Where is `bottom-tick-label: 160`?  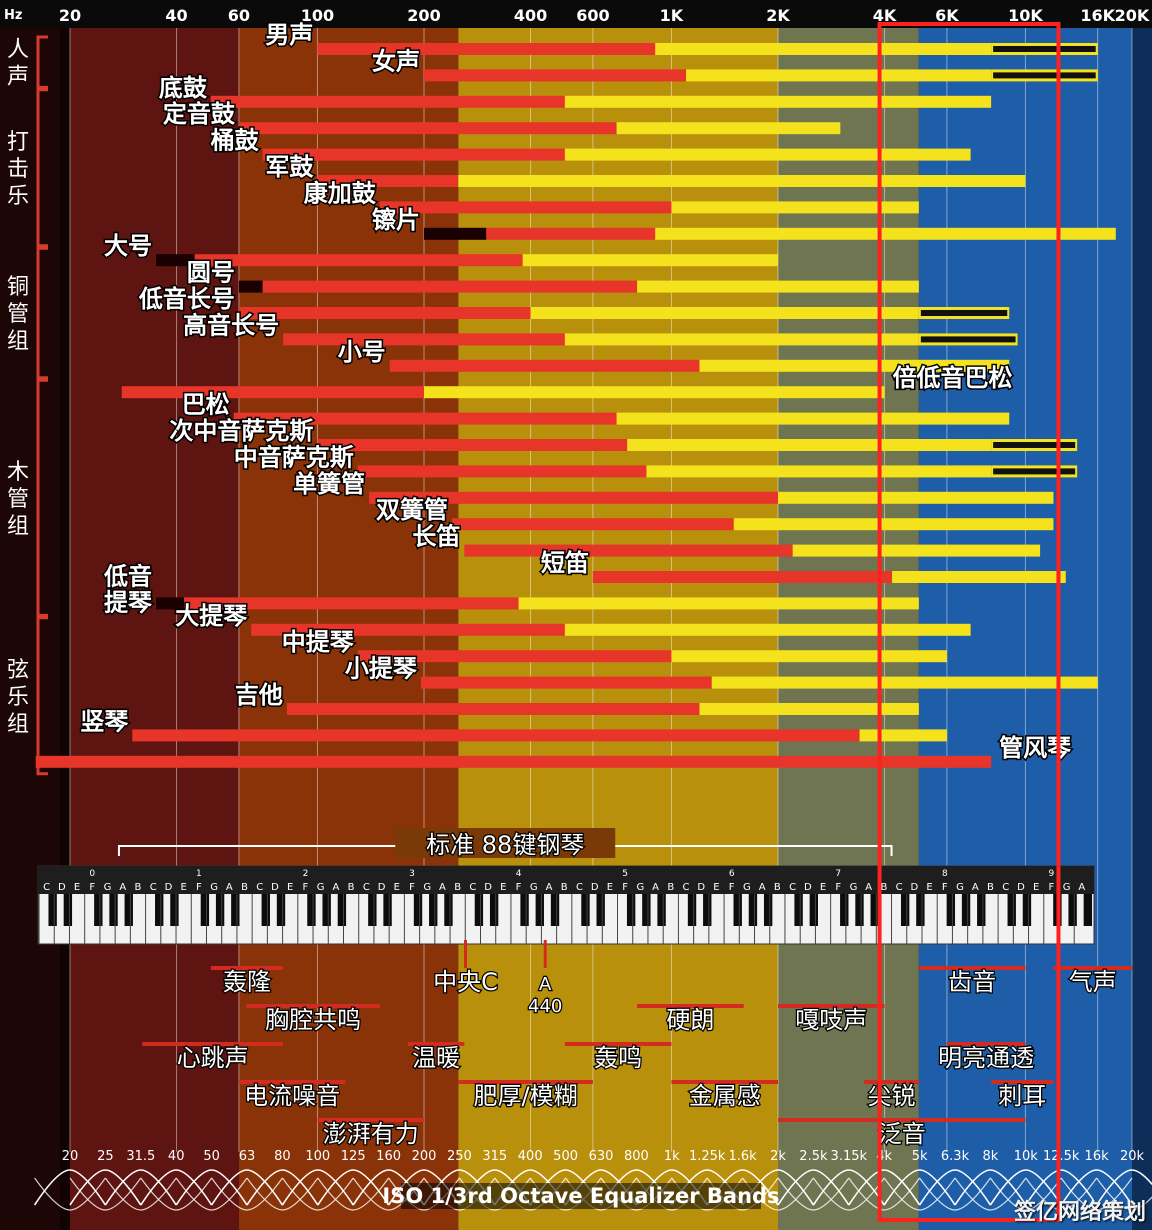
bottom-tick-label: 160 is located at coordinates (388, 1156).